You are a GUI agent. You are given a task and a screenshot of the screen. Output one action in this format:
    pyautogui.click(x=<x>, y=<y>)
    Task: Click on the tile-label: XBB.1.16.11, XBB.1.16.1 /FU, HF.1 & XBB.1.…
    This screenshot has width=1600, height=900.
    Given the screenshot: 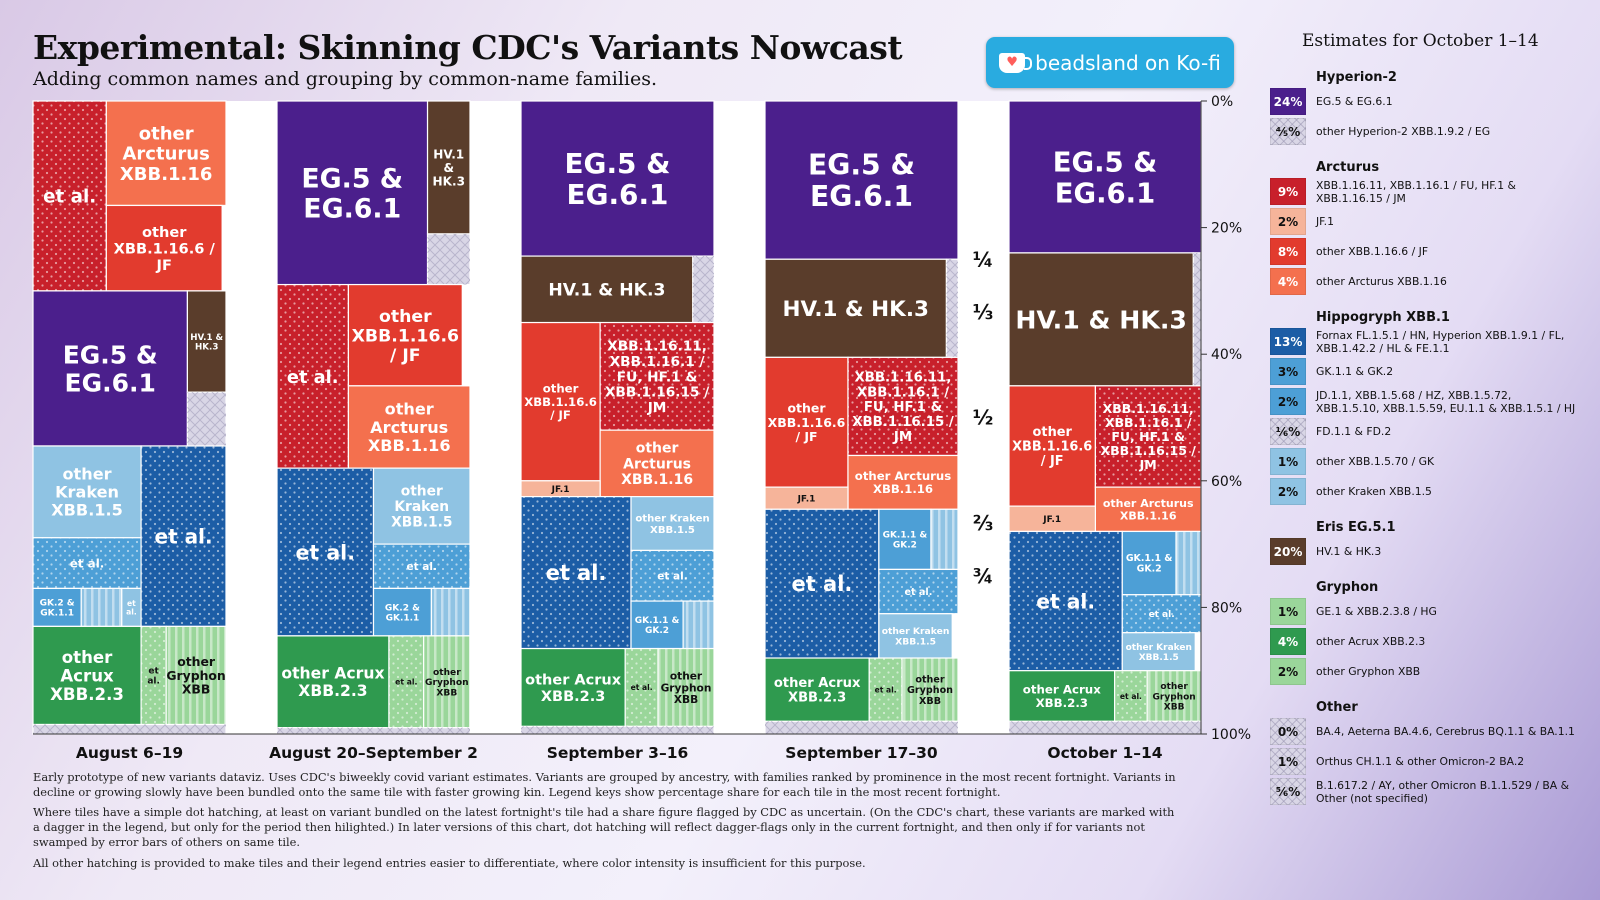 What is the action you would take?
    pyautogui.click(x=903, y=407)
    